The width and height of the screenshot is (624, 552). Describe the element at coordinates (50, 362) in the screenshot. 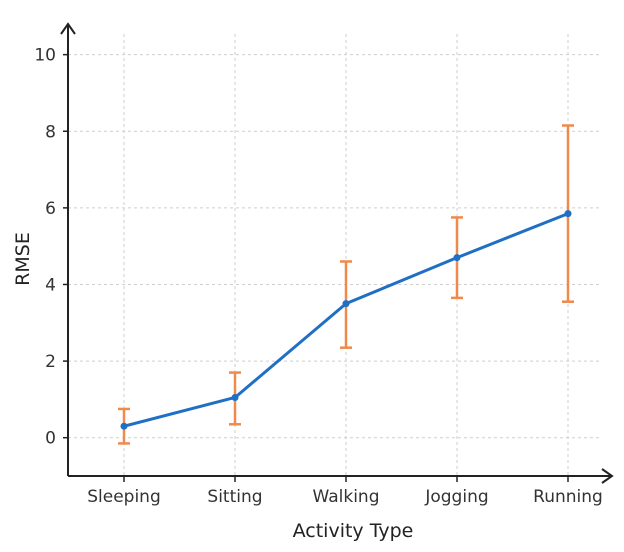

I see `y-tick-label: 2` at that location.